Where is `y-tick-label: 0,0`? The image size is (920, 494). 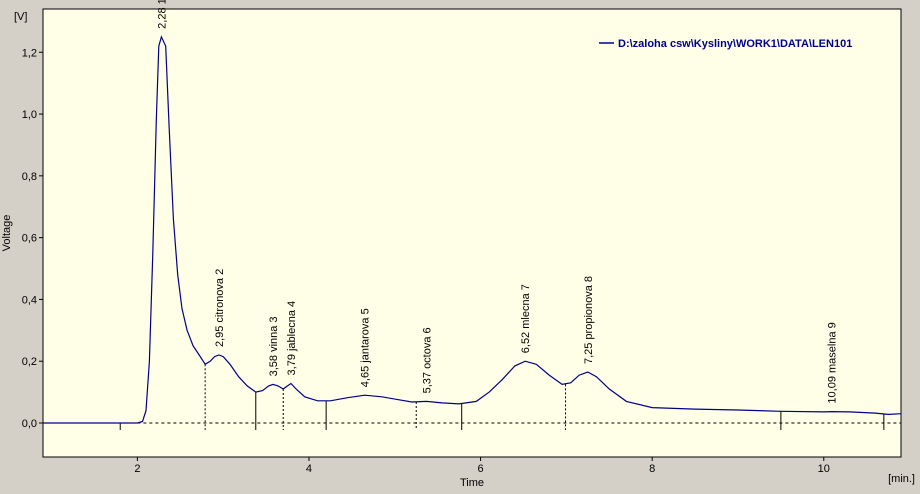
y-tick-label: 0,0 is located at coordinates (29, 424).